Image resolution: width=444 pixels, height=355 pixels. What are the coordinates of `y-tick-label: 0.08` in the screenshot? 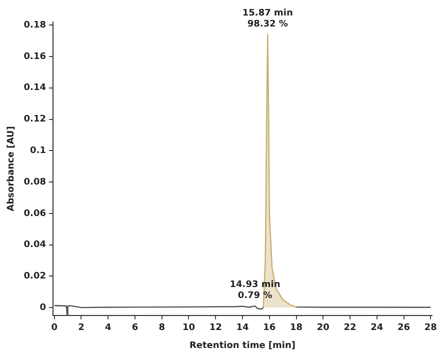 It's located at (35, 182).